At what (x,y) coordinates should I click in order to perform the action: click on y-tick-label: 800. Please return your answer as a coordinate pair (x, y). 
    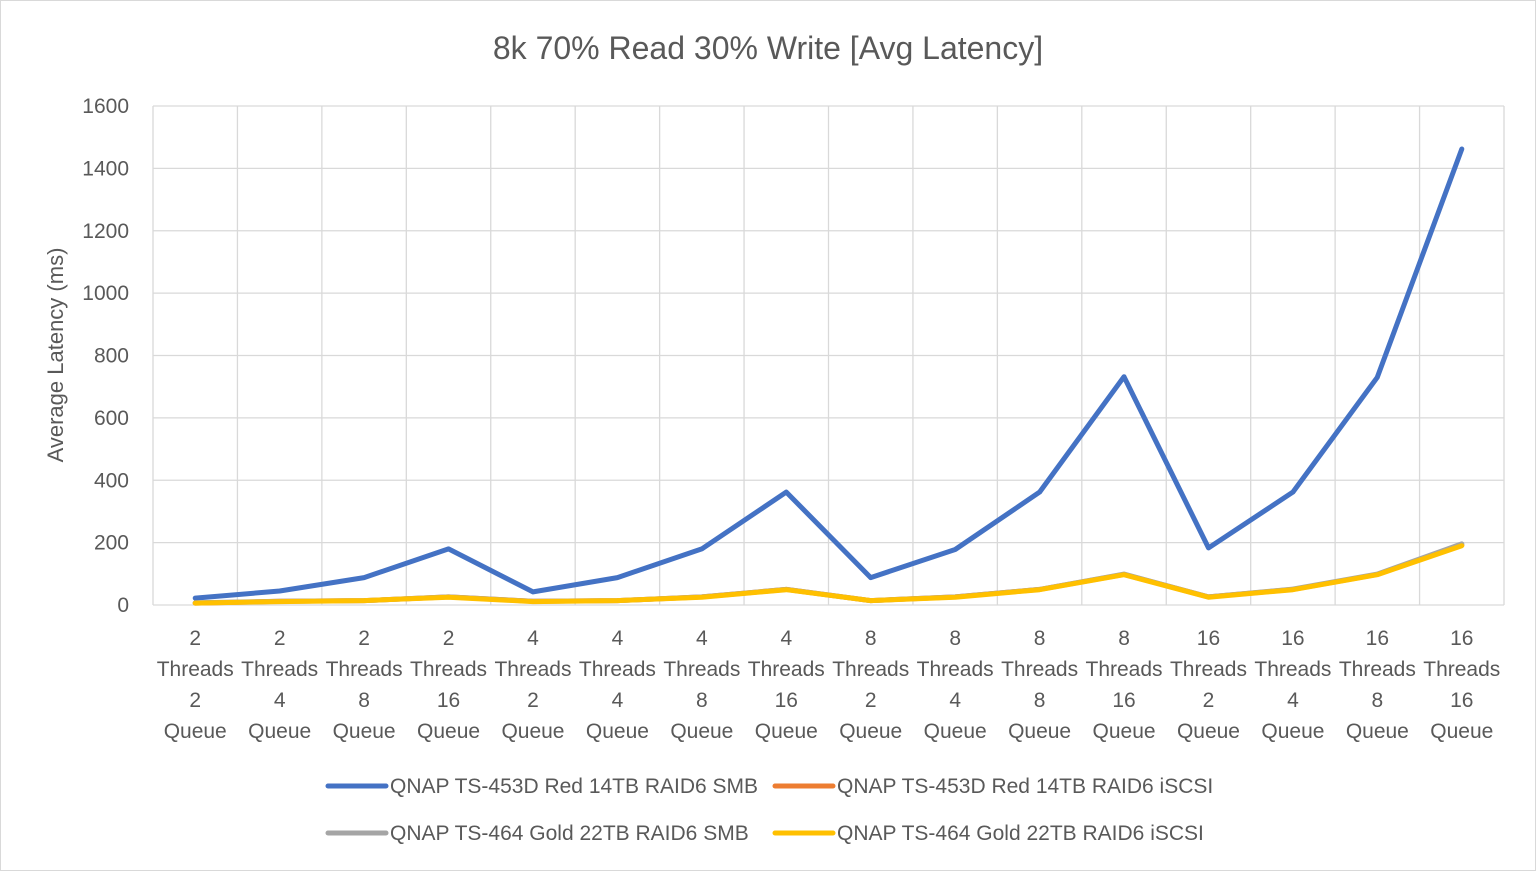
    Looking at the image, I should click on (111, 356).